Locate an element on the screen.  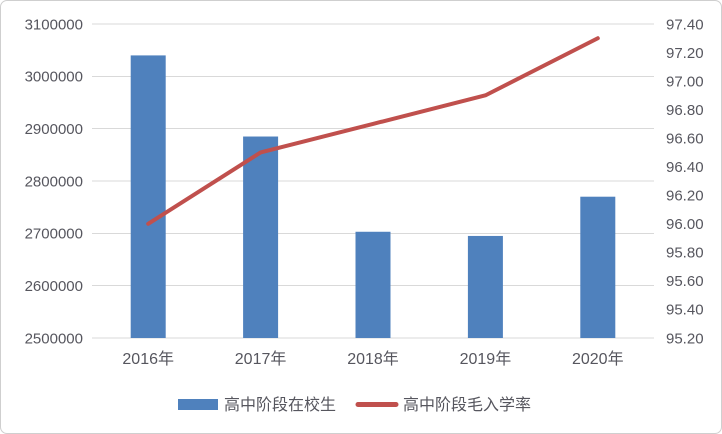
x-axis-label-2018年: 2018年 is located at coordinates (373, 359).